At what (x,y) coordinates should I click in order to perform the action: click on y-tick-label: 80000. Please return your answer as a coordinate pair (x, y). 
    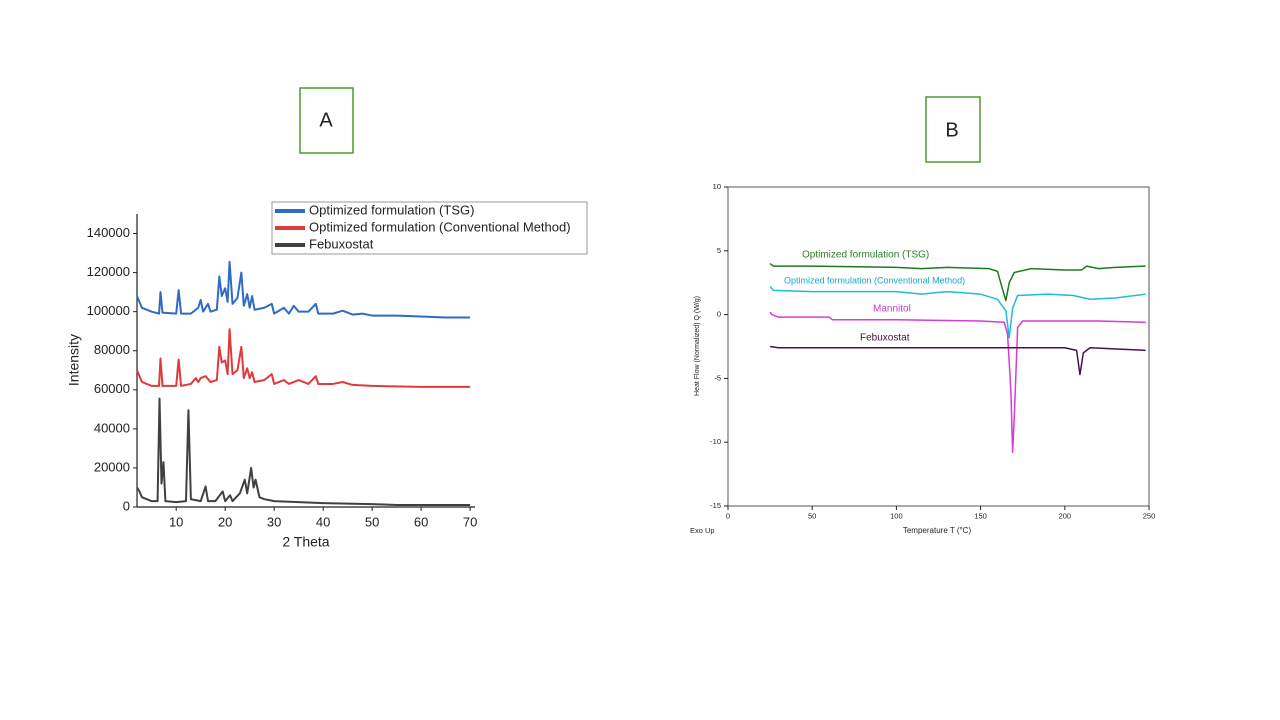
    Looking at the image, I should click on (112, 349).